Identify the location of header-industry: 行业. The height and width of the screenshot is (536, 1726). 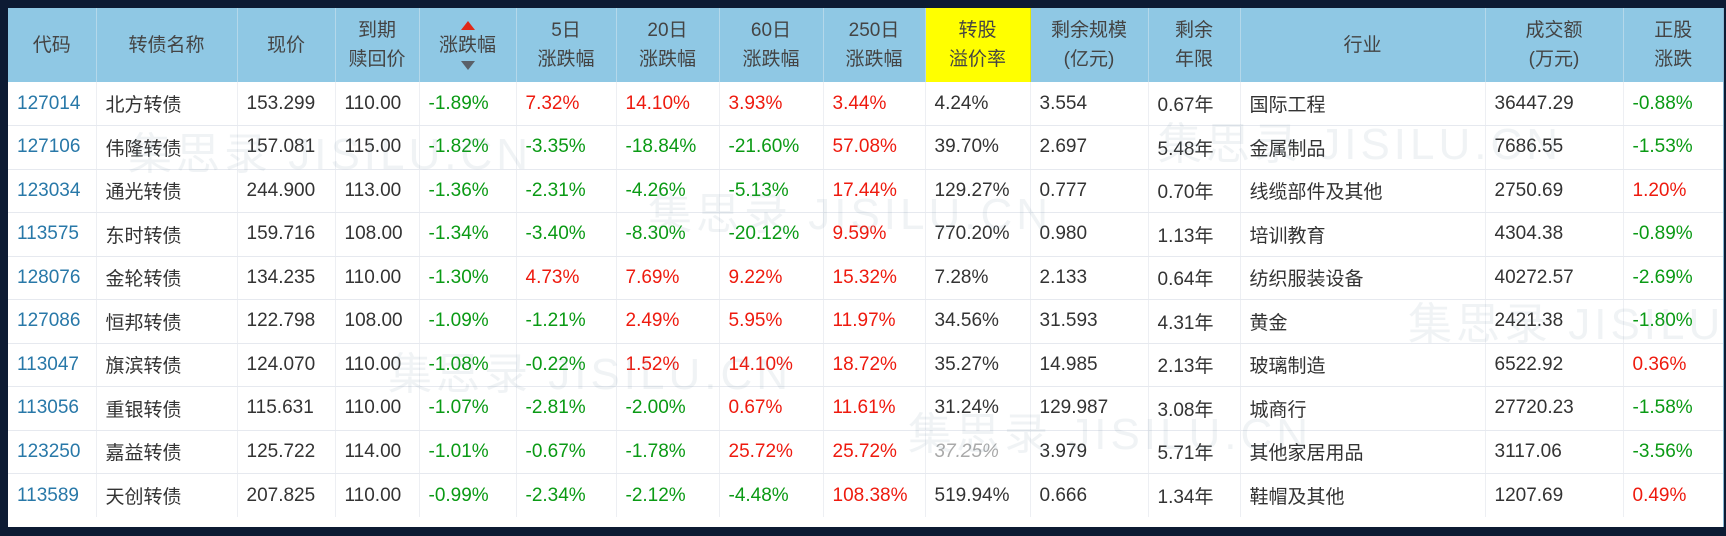
(1363, 45).